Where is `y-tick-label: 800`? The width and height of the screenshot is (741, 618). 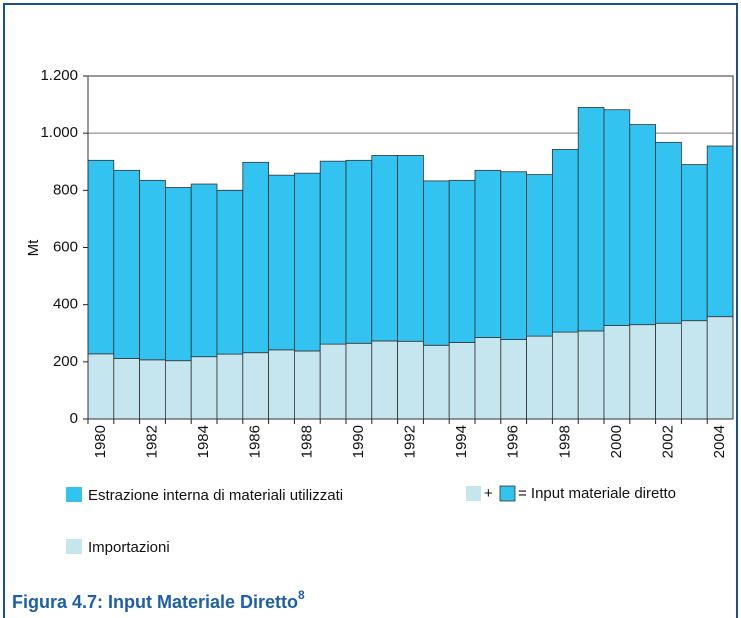
y-tick-label: 800 is located at coordinates (65, 189).